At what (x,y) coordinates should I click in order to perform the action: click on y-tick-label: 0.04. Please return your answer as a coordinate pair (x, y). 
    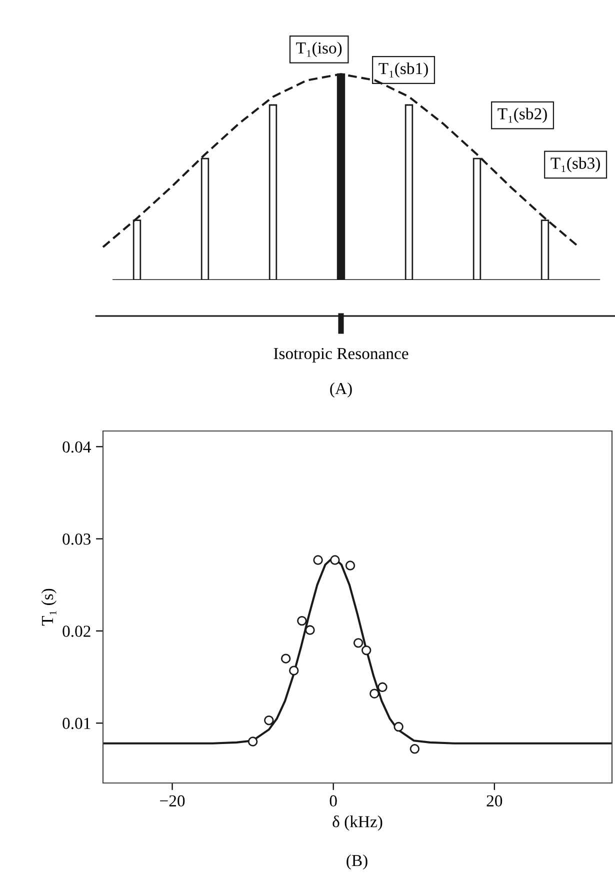
    Looking at the image, I should click on (76, 447).